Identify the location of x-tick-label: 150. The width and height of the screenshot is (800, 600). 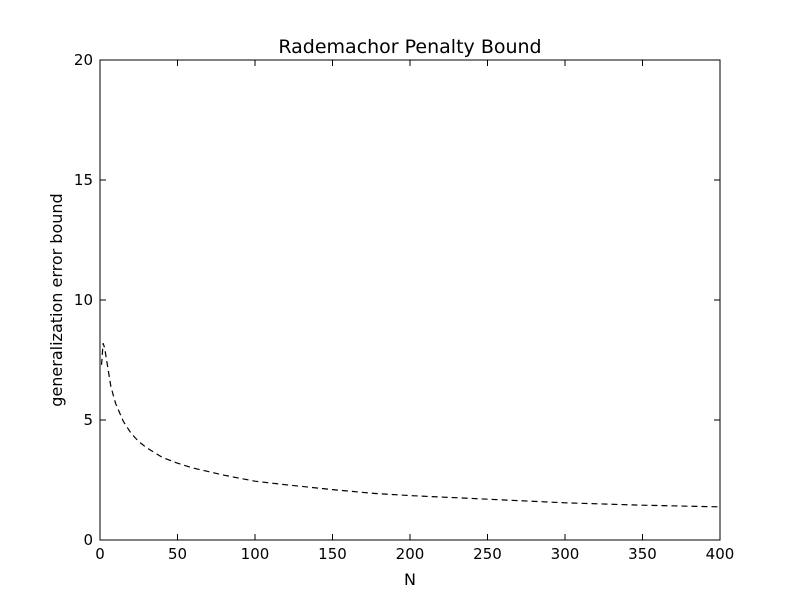
(332, 554).